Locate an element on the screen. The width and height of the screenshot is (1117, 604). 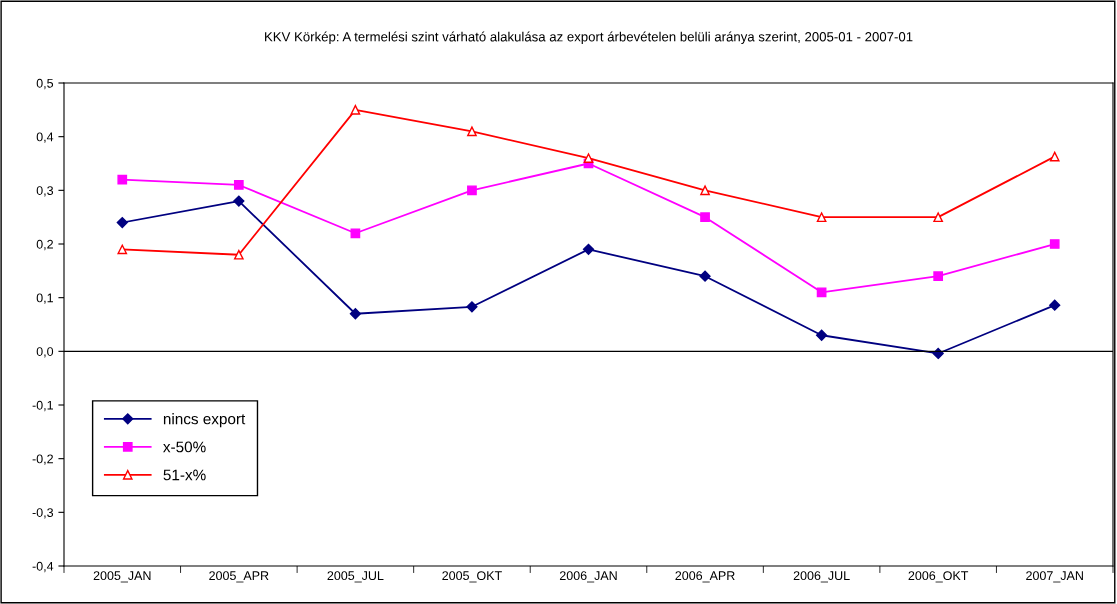
y-tick-label: 0,5 is located at coordinates (45, 84).